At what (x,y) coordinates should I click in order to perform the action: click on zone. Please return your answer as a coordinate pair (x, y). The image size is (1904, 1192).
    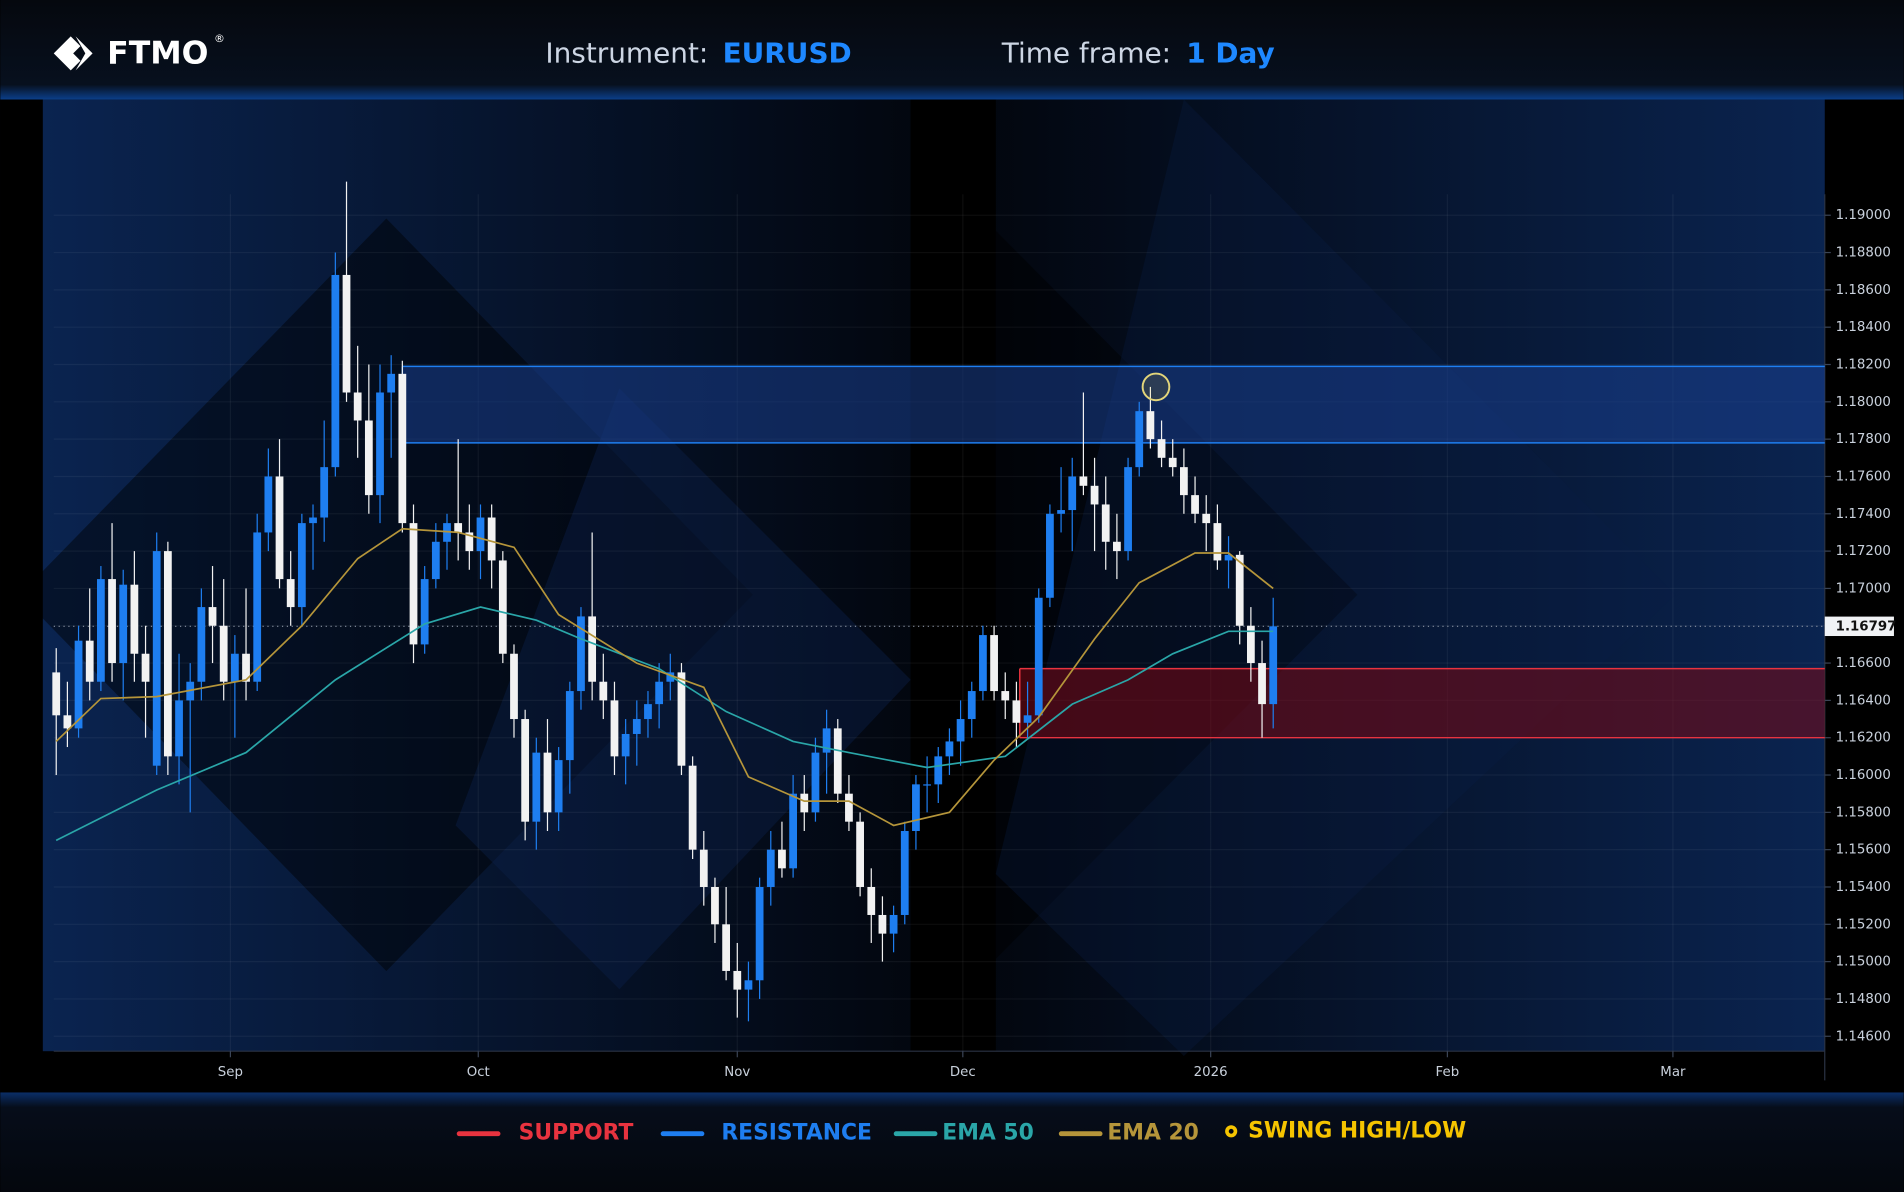
    Looking at the image, I should click on (1113, 404).